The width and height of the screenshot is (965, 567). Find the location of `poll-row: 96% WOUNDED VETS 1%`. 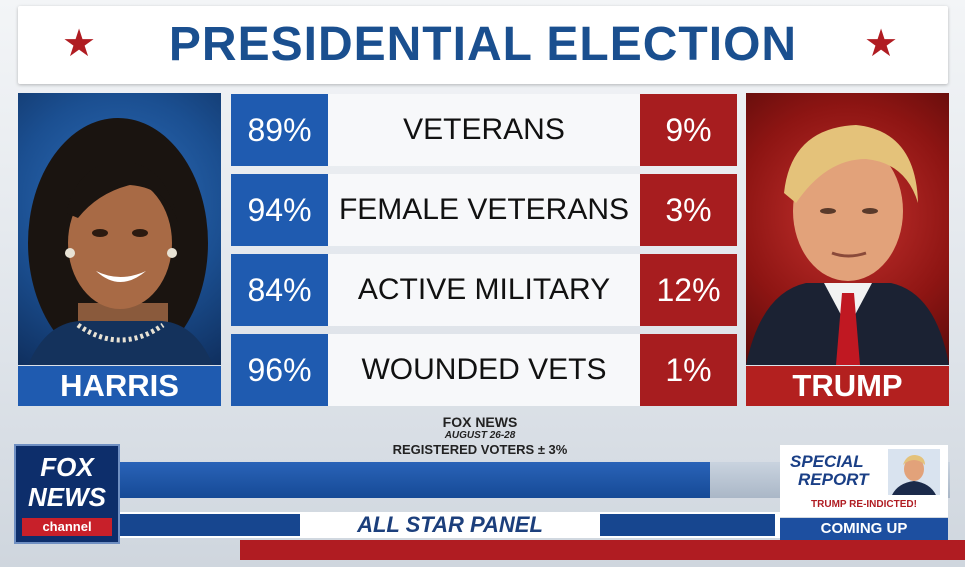

poll-row: 96% WOUNDED VETS 1% is located at coordinates (484, 370).